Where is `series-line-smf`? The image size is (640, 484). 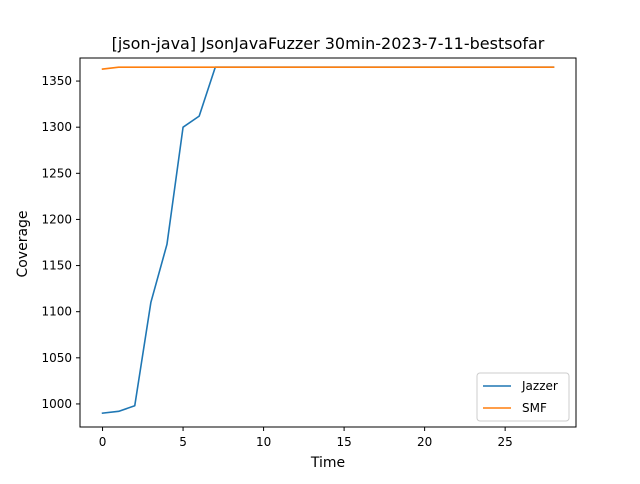 series-line-smf is located at coordinates (328, 68).